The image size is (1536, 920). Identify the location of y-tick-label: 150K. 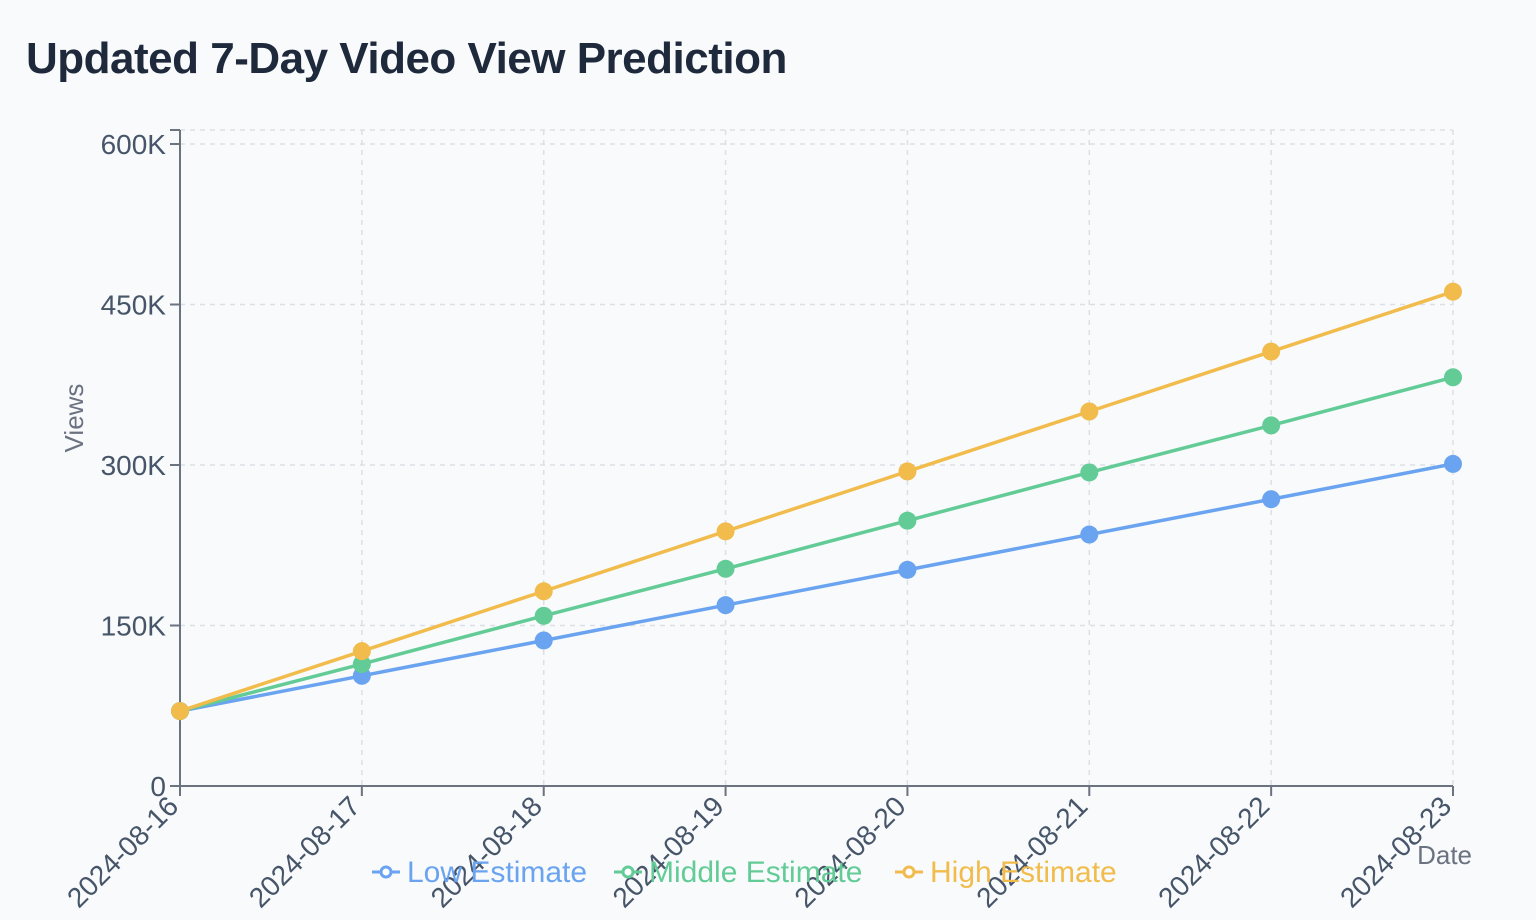
(134, 626).